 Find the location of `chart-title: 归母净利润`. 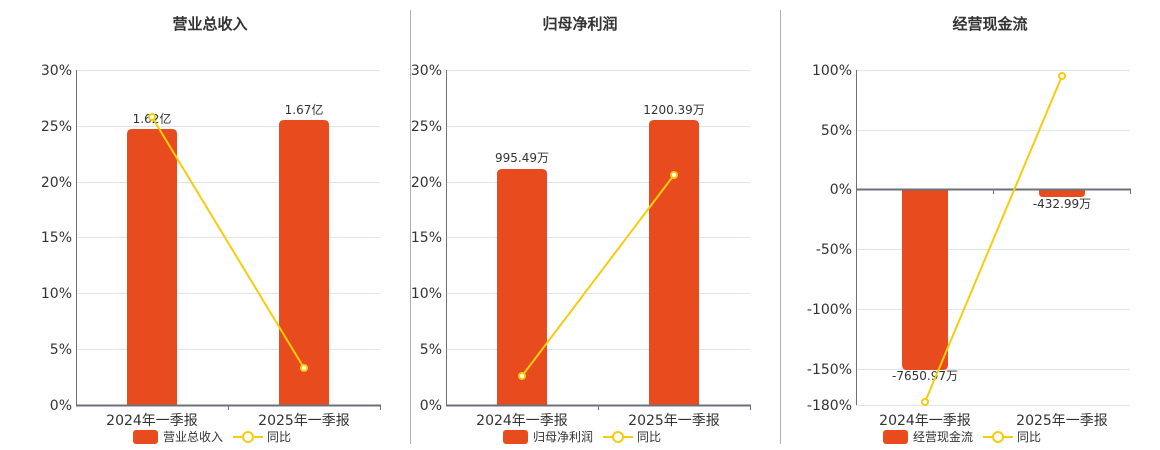

chart-title: 归母净利润 is located at coordinates (580, 24).